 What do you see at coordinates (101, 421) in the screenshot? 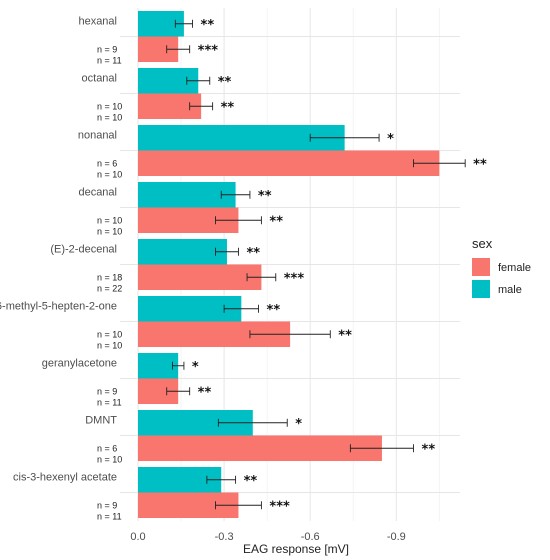
I see `category-label: DMNT` at bounding box center [101, 421].